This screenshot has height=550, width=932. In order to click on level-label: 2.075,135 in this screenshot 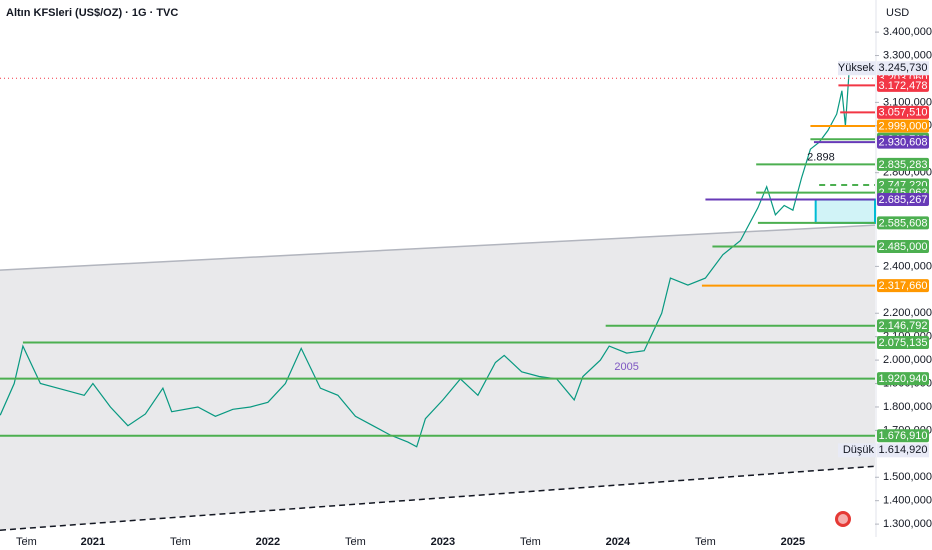, I will do `click(903, 343)`.